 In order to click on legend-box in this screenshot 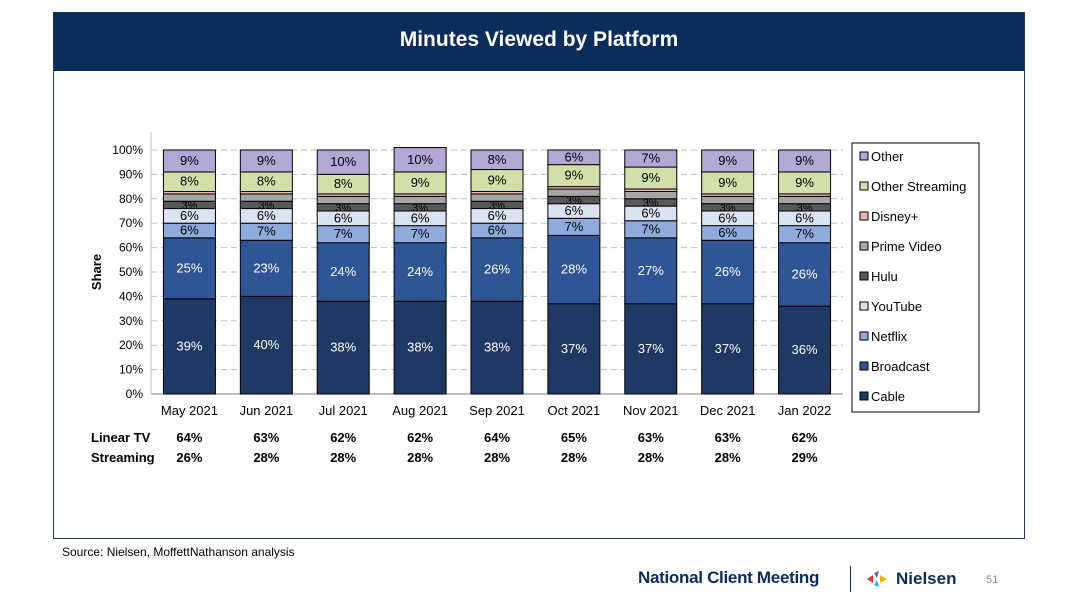, I will do `click(915, 277)`.